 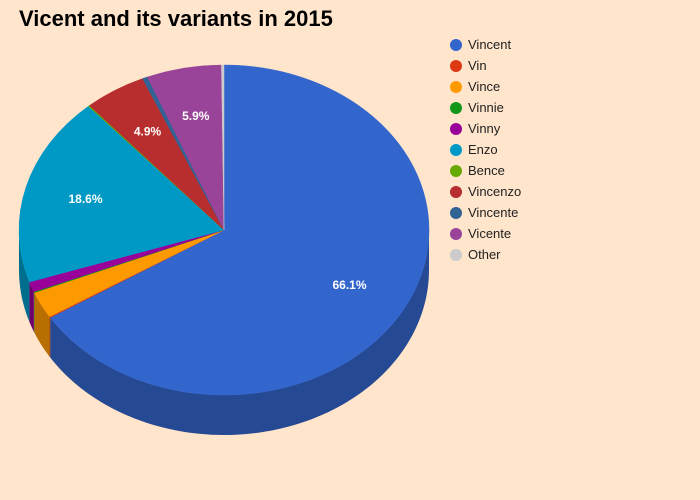 What do you see at coordinates (176, 18) in the screenshot?
I see `chart-title: Vicent and its variants in 2015` at bounding box center [176, 18].